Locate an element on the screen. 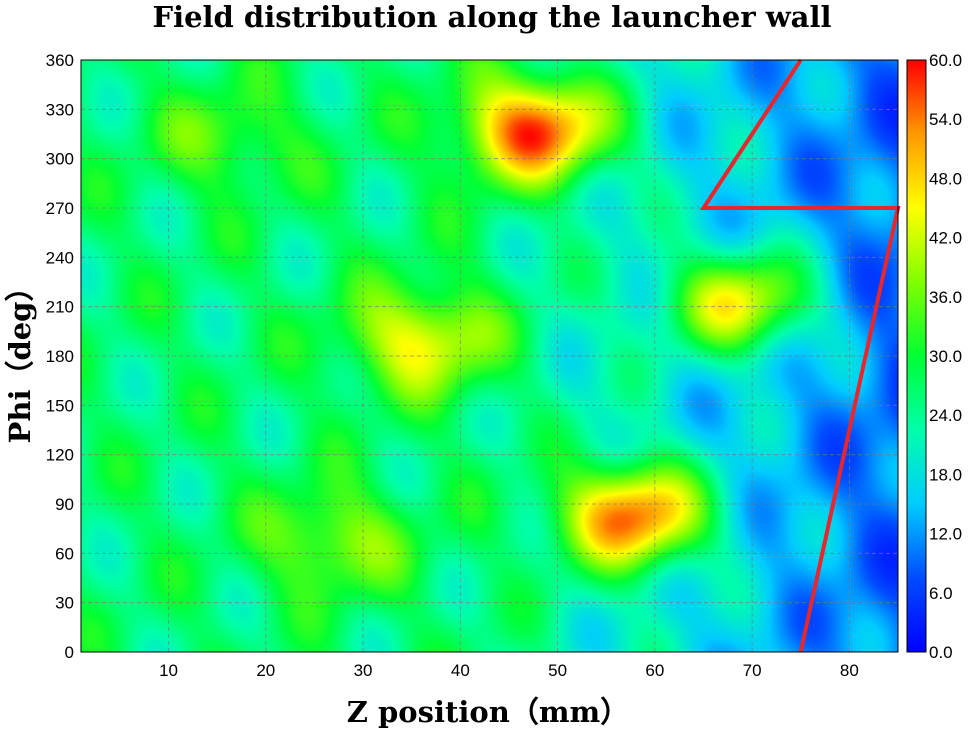  y-tick-label: 180 is located at coordinates (60, 356).